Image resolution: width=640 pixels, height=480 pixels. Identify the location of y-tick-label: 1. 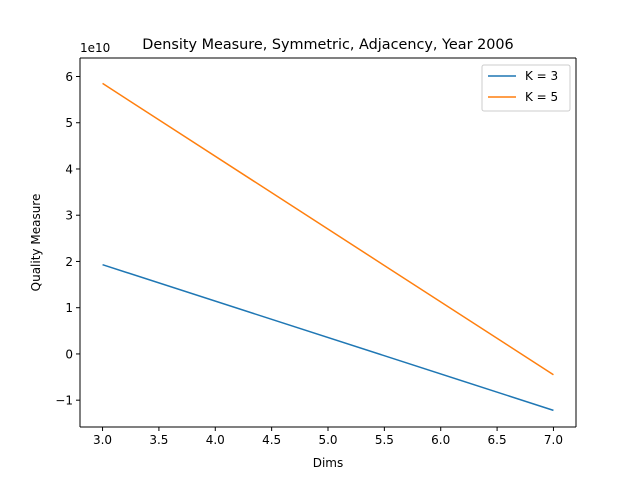
(69, 308).